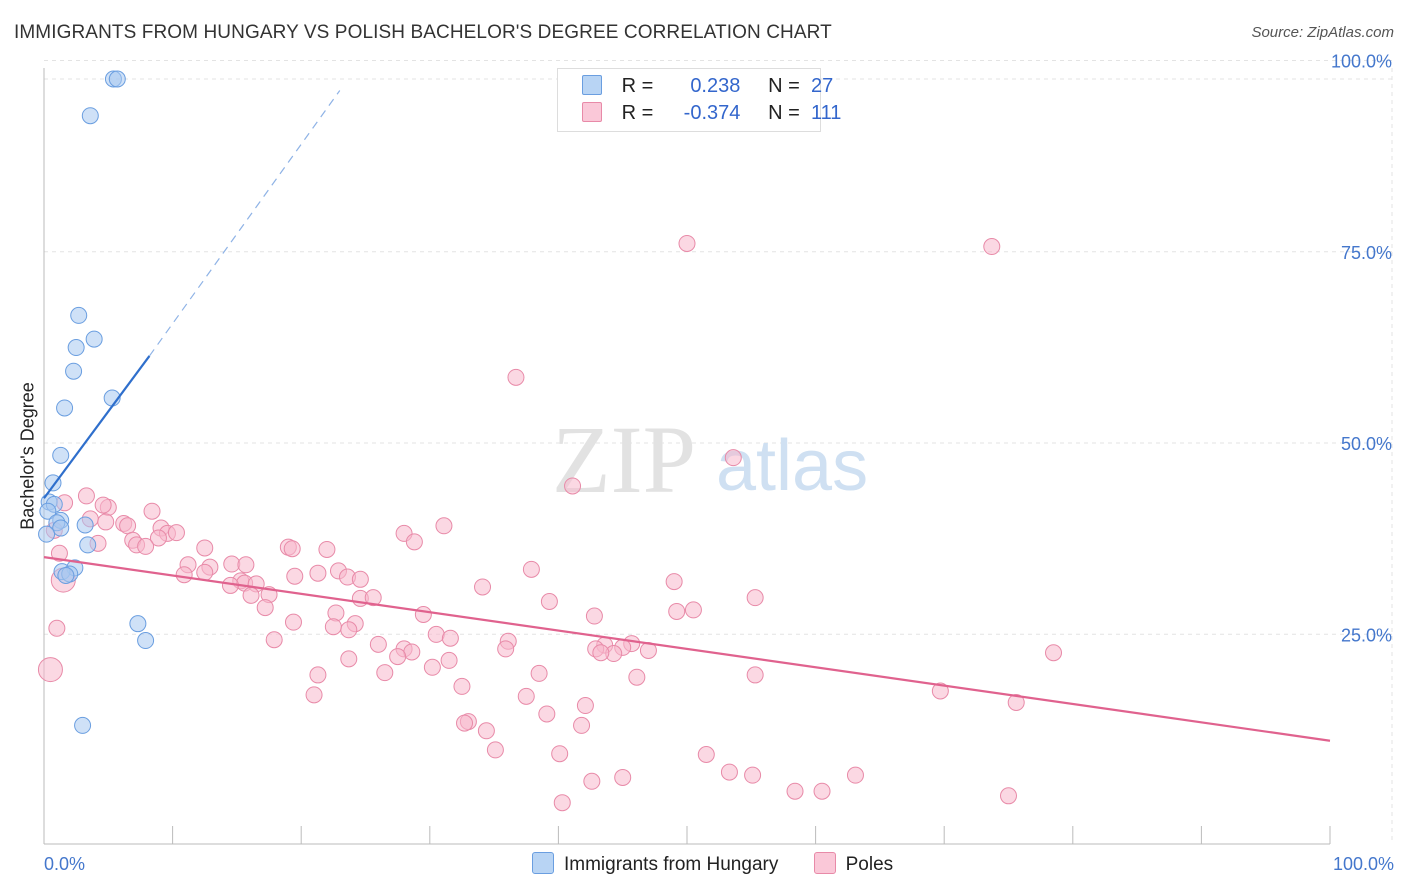  What do you see at coordinates (592, 112) in the screenshot?
I see `legend-swatch-poles` at bounding box center [592, 112].